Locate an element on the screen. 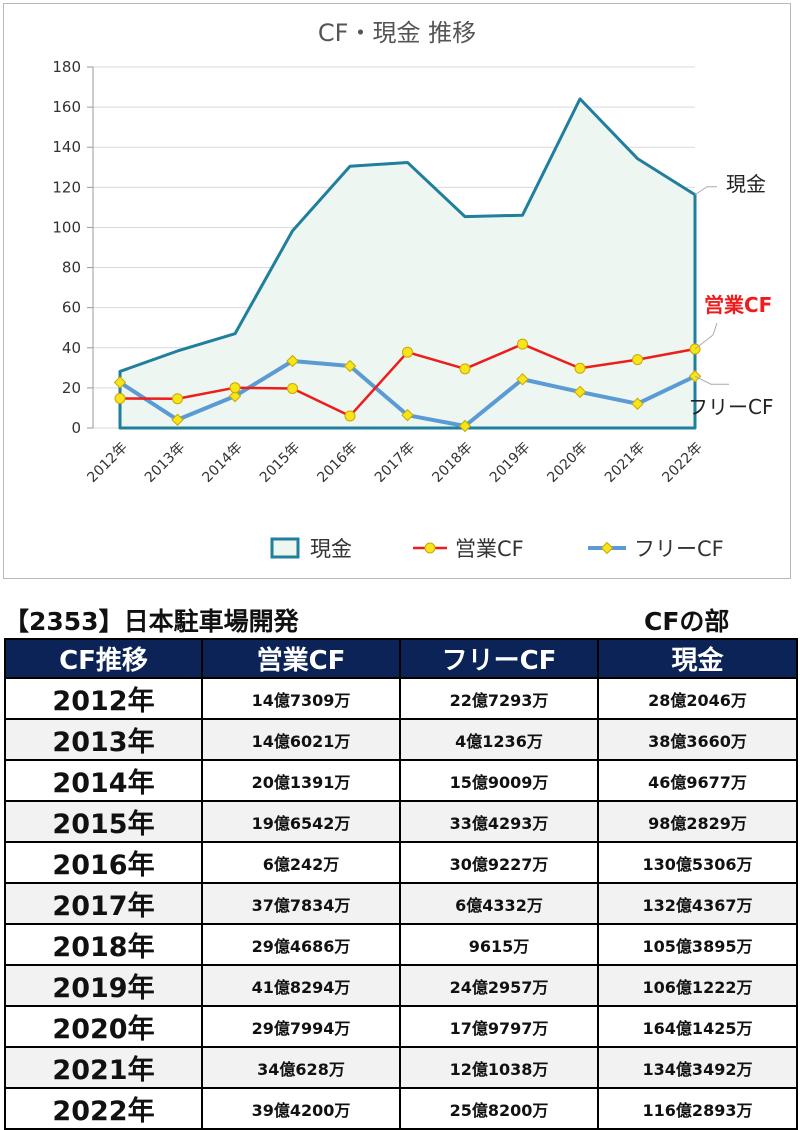  legend-free-cf-label: フリーCF is located at coordinates (679, 549).